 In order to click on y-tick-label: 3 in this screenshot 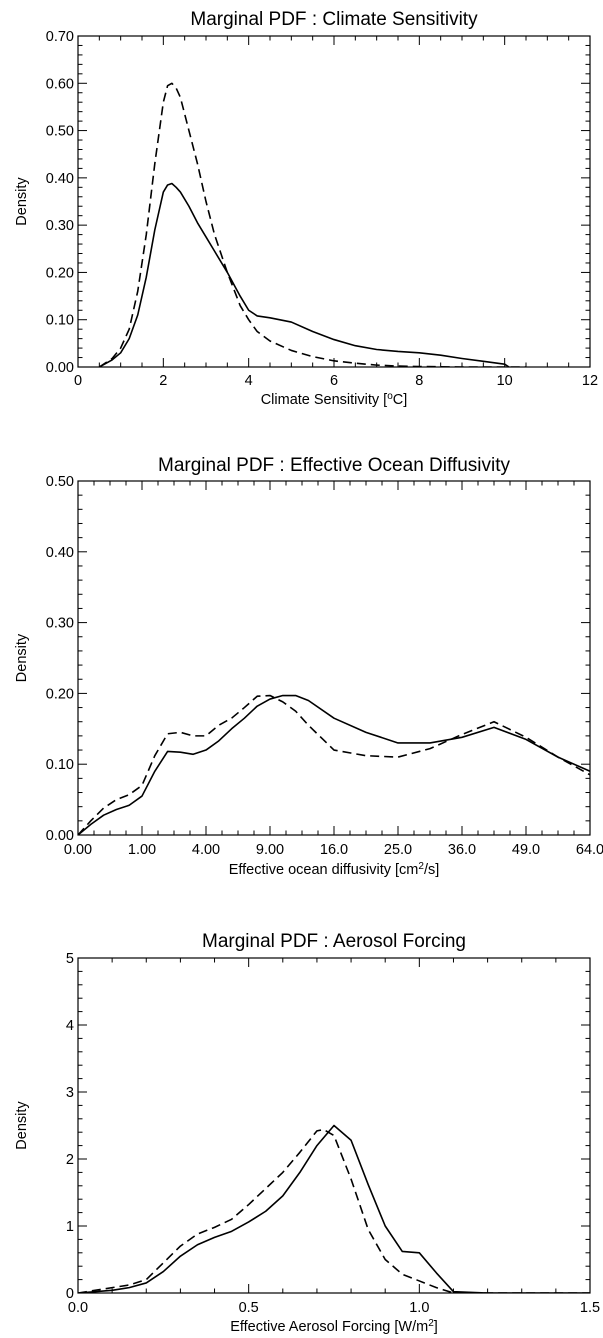, I will do `click(70, 1093)`.